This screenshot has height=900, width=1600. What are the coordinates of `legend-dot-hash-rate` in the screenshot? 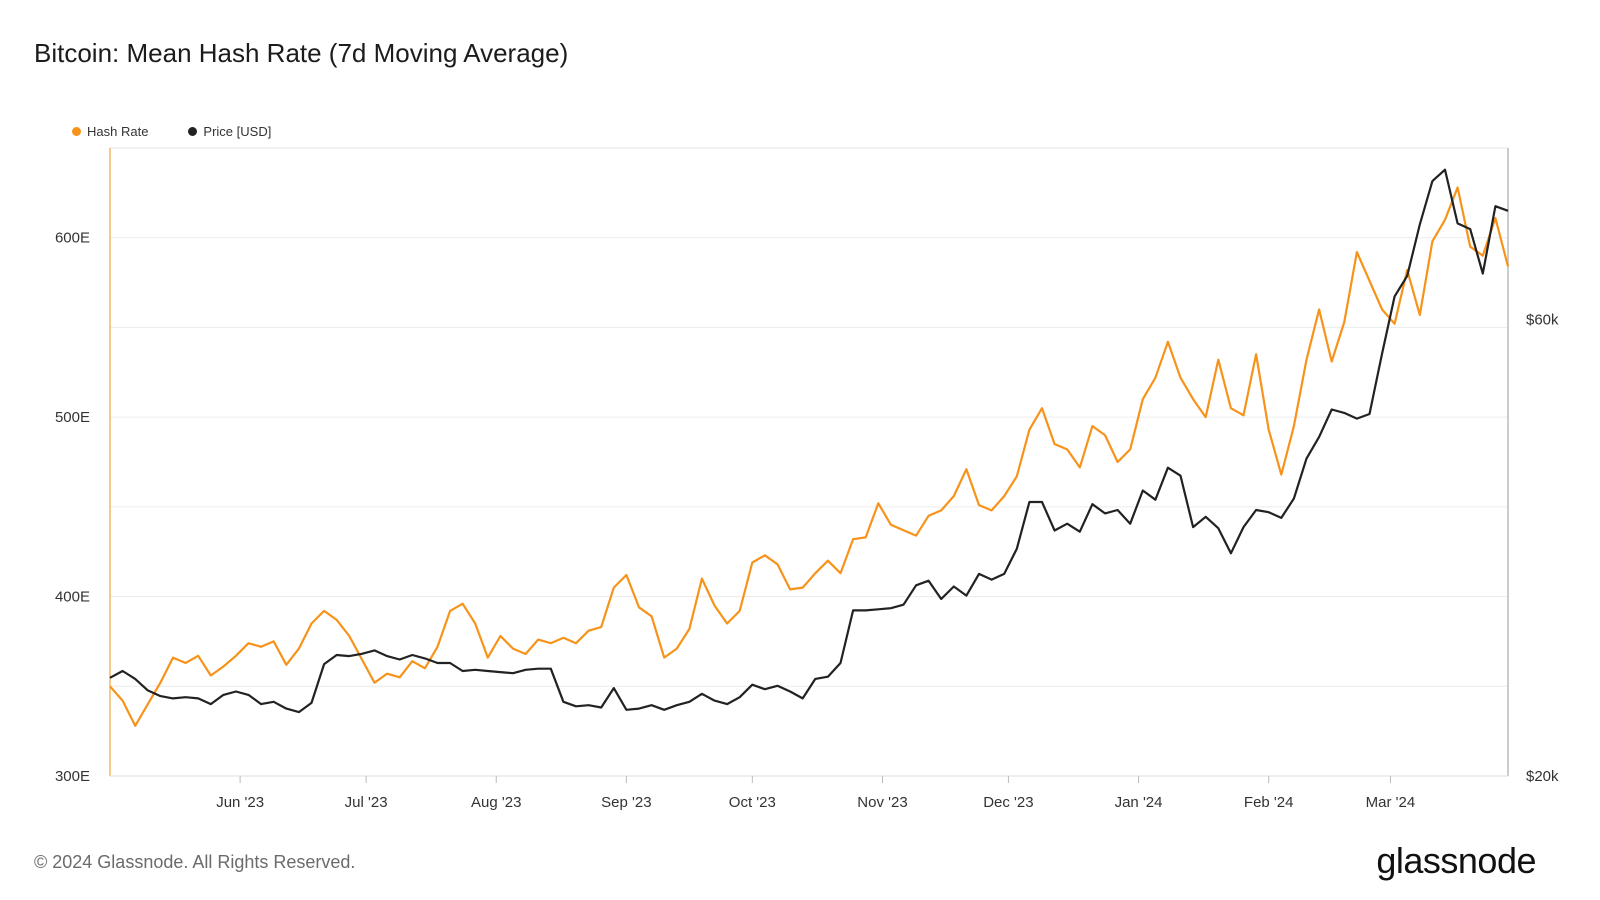 It's located at (76, 131).